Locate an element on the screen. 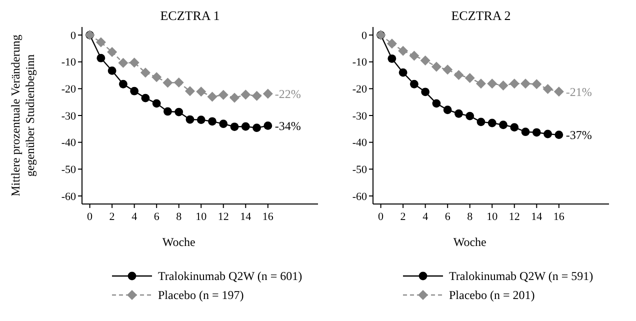  legend-label: Tralokinumab Q2W (n = 601) is located at coordinates (230, 276).